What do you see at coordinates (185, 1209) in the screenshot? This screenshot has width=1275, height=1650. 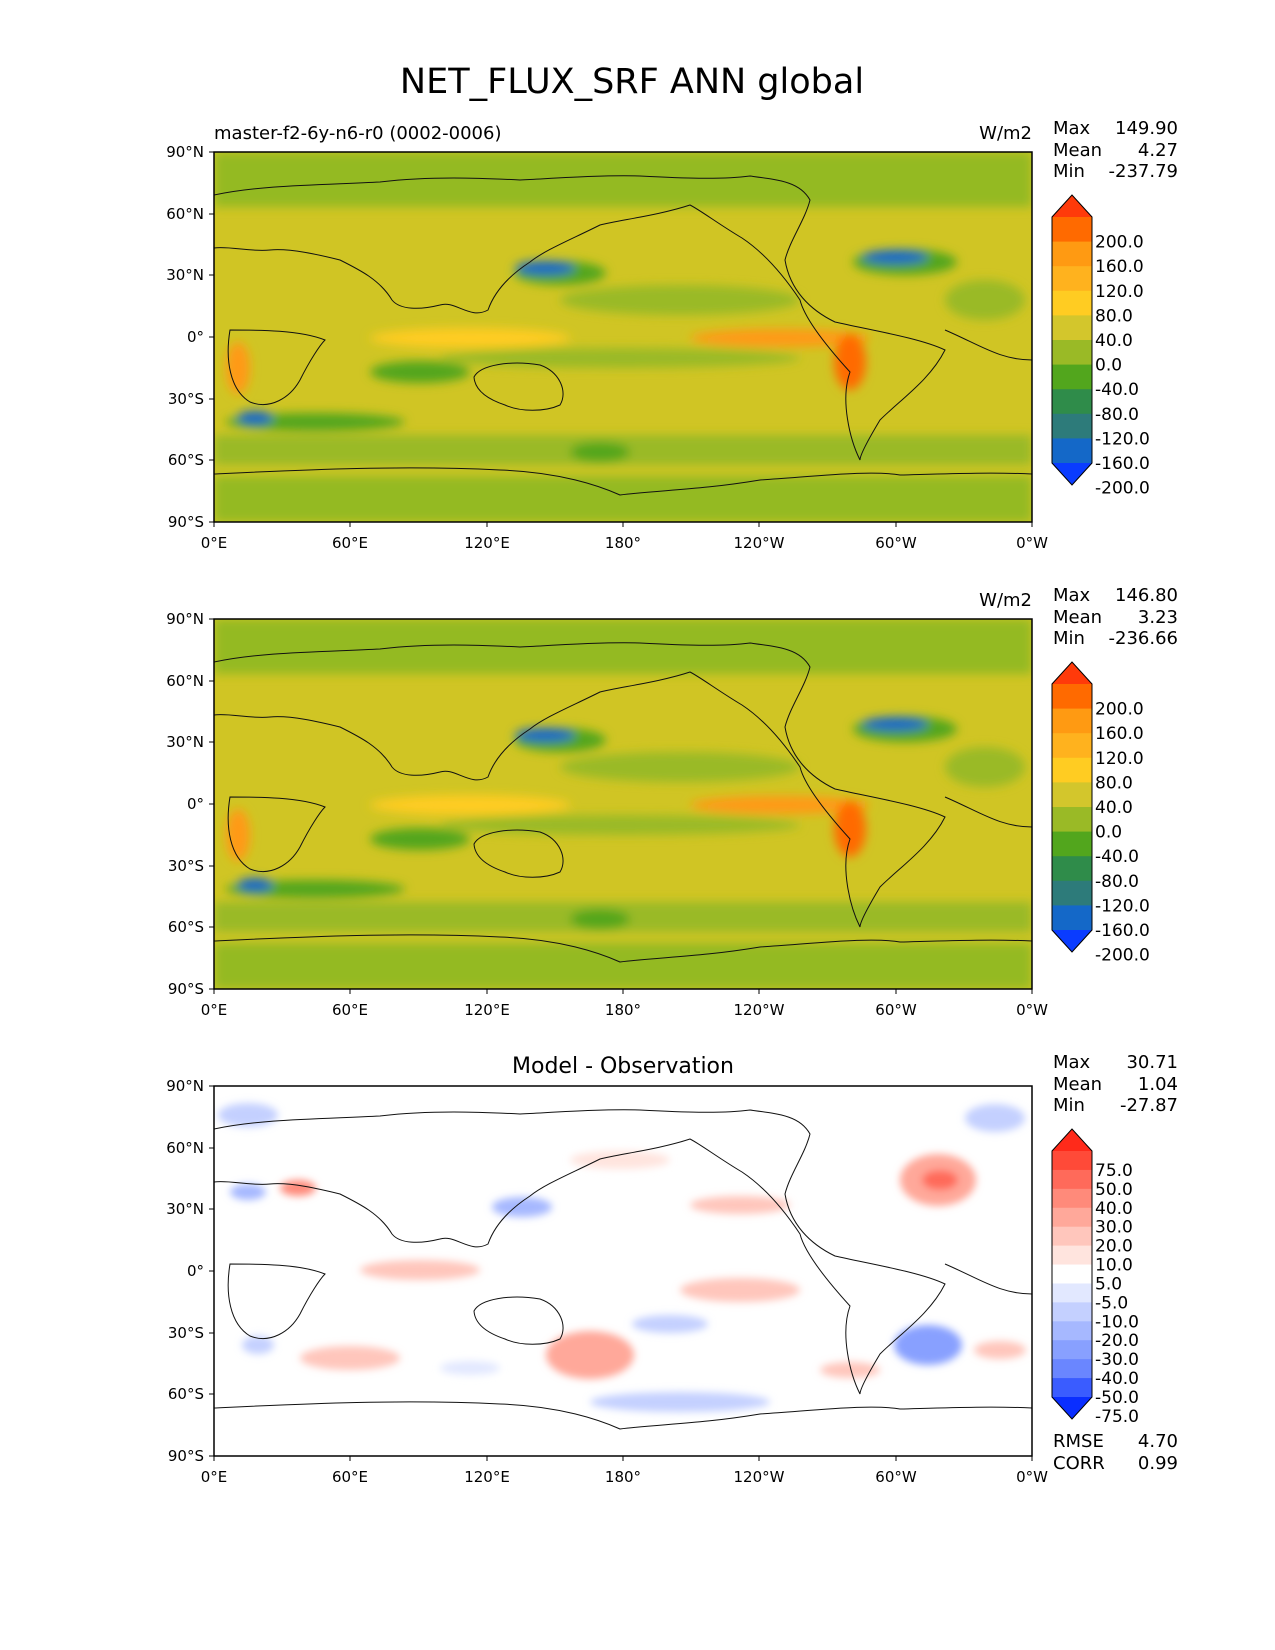 I see `panel-3-ytick: 30°N` at bounding box center [185, 1209].